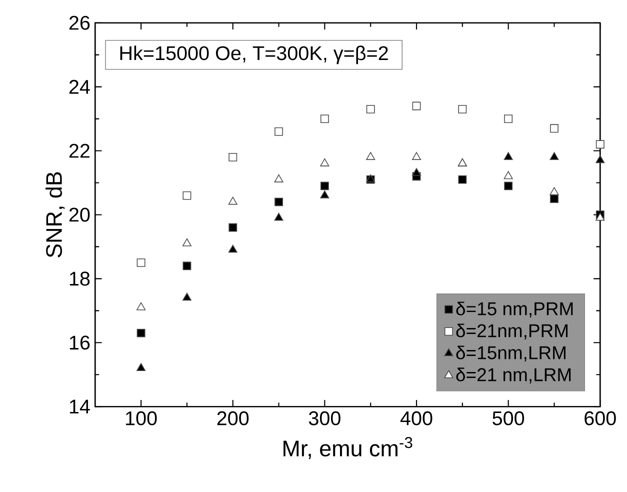  I want to click on y-tick-label: 16, so click(80, 343).